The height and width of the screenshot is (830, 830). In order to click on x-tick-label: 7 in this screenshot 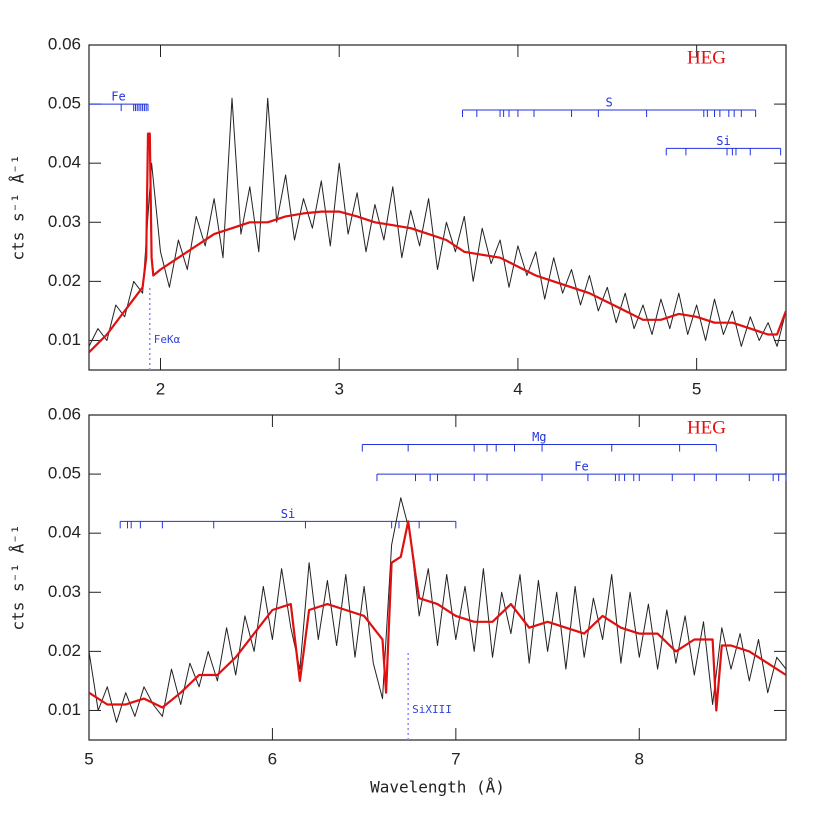, I will do `click(455, 758)`.